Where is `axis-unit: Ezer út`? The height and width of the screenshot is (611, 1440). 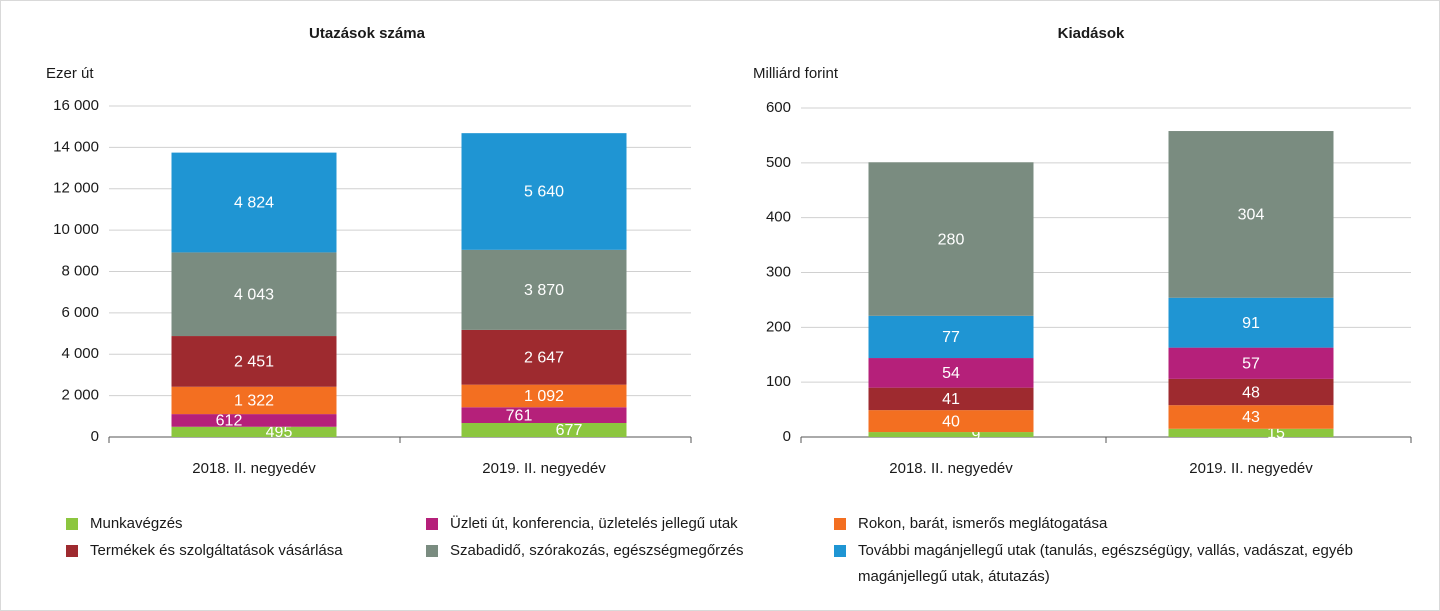
axis-unit: Ezer út is located at coordinates (70, 73).